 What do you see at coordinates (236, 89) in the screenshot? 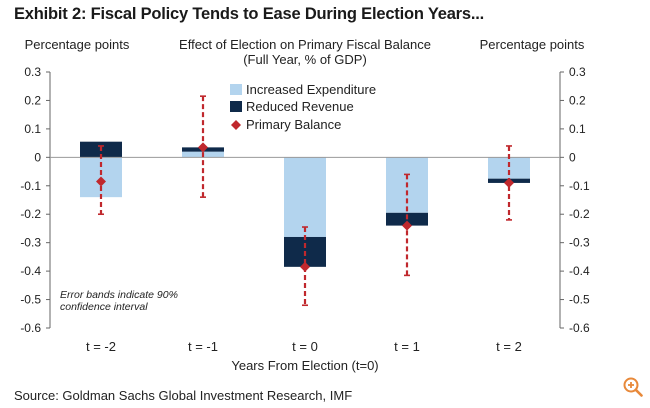
I see `legend-swatch-increased-expenditure` at bounding box center [236, 89].